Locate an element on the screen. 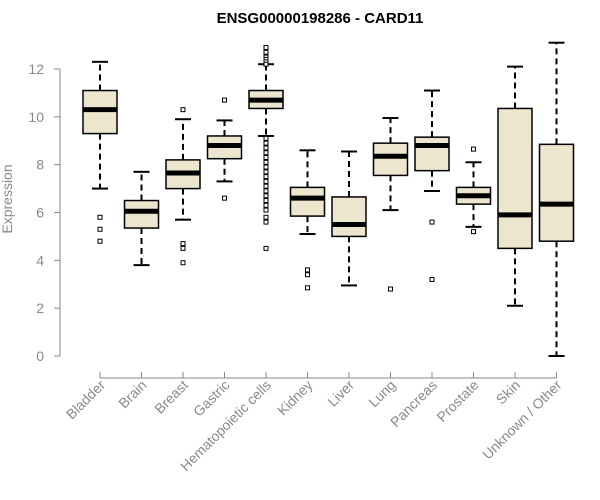 The width and height of the screenshot is (600, 500). y-tick-label: 0 is located at coordinates (40, 356).